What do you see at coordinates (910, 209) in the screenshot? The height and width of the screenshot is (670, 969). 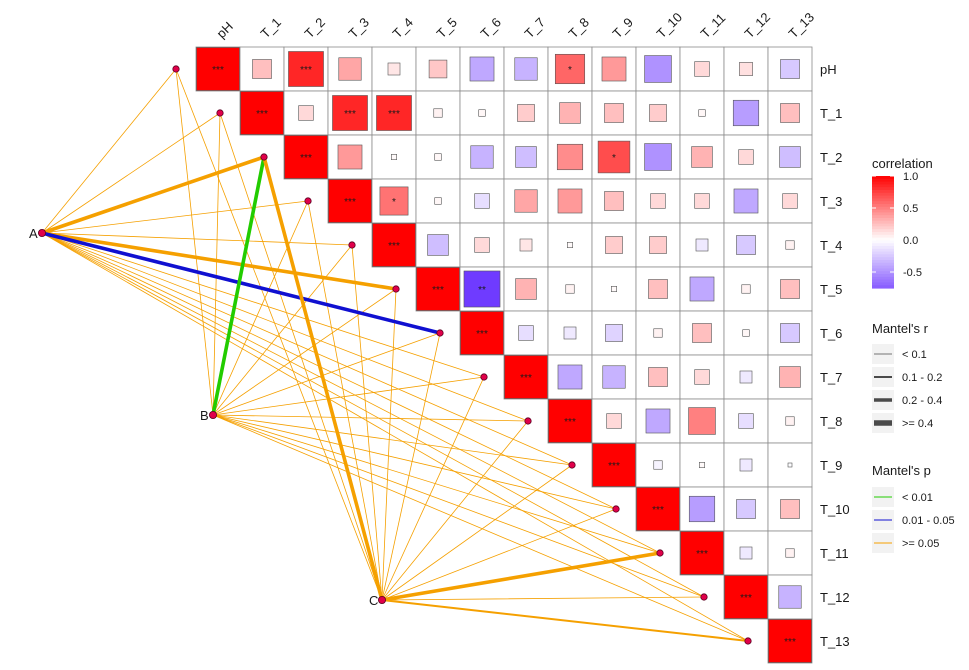 I see `colorbar-tick-label: 0.5` at bounding box center [910, 209].